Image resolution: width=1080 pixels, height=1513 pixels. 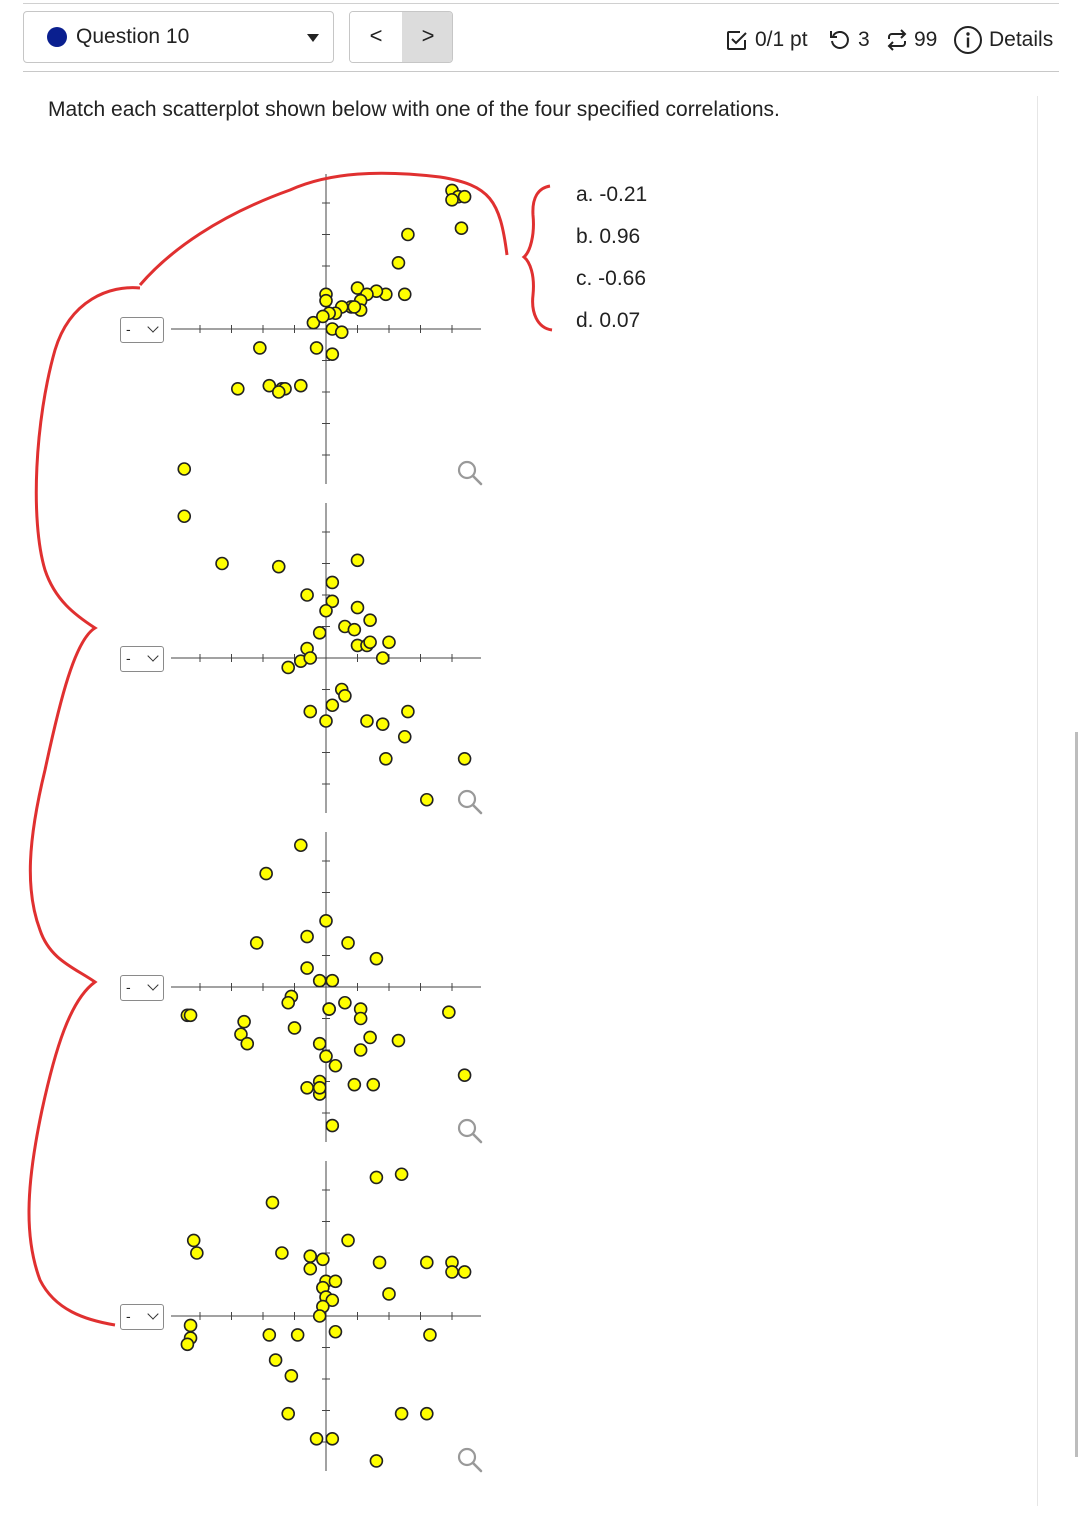 What do you see at coordinates (427, 37) in the screenshot?
I see `next-question-button: >` at bounding box center [427, 37].